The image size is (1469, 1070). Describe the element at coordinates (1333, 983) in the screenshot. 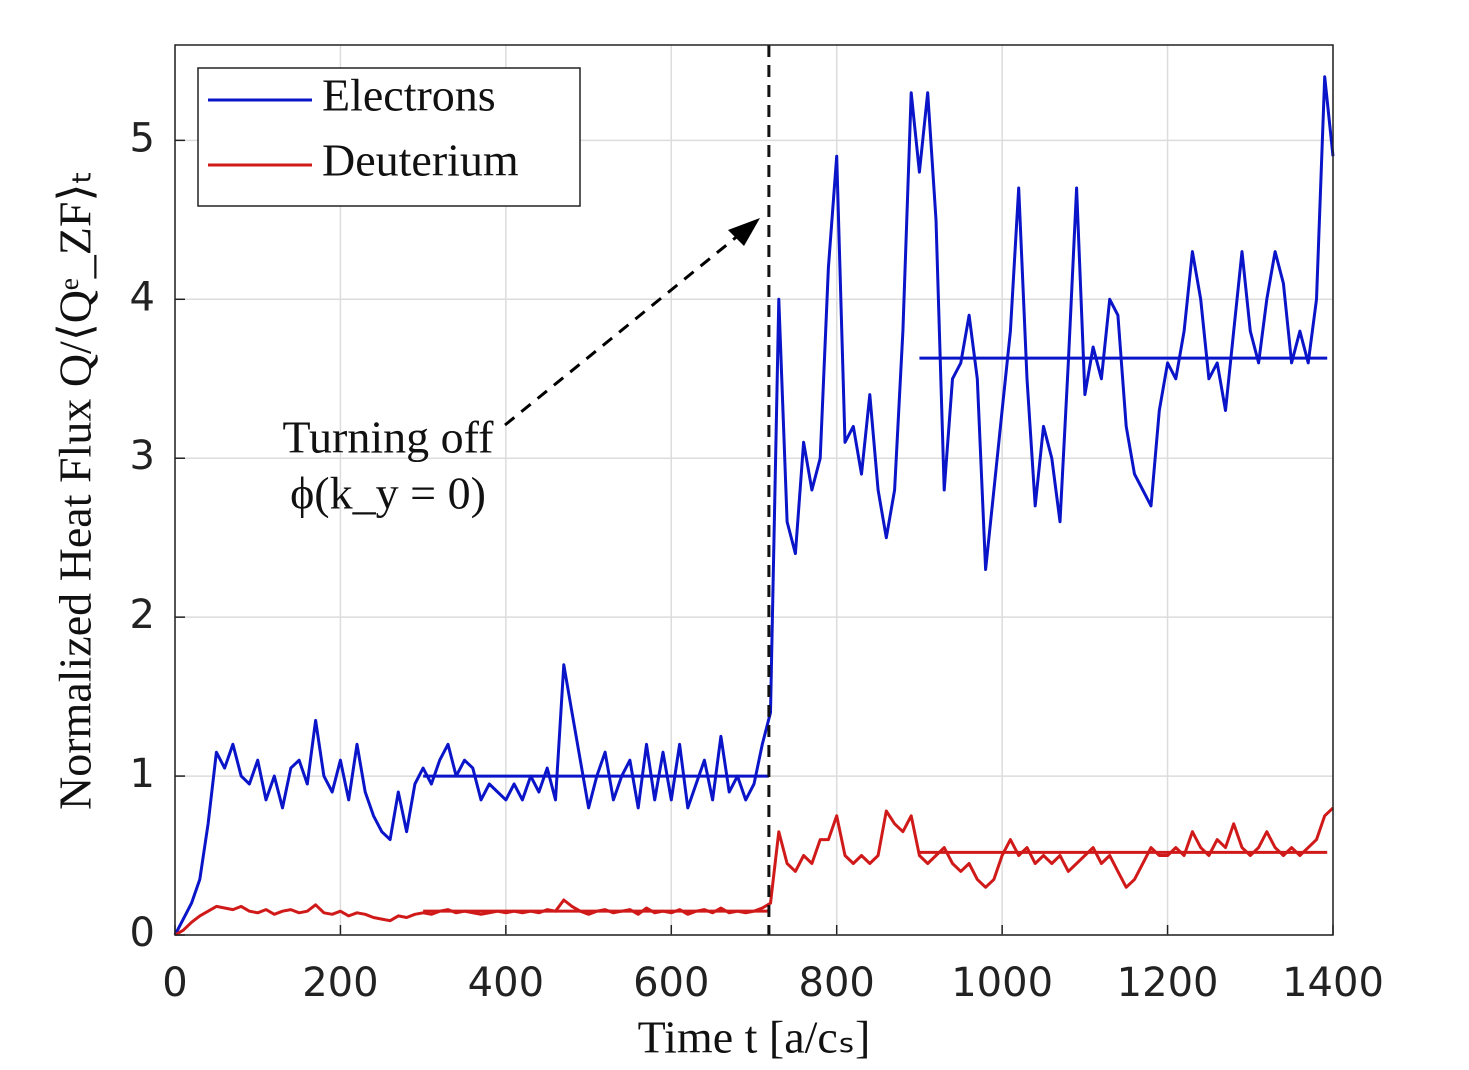

I see `x-tick-label: 1400` at that location.